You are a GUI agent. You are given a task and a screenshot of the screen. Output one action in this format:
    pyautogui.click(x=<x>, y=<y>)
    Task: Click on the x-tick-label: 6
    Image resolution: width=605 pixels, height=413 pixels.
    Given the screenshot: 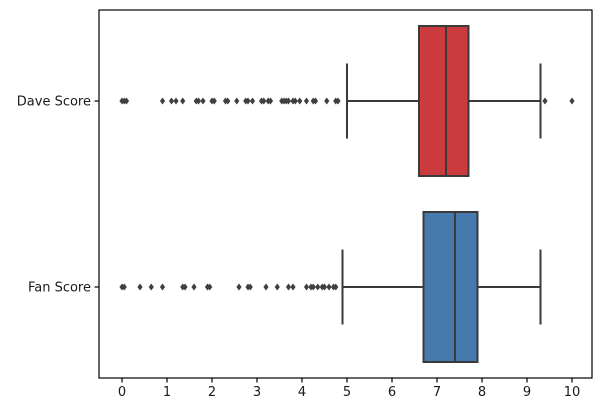 What is the action you would take?
    pyautogui.click(x=392, y=392)
    